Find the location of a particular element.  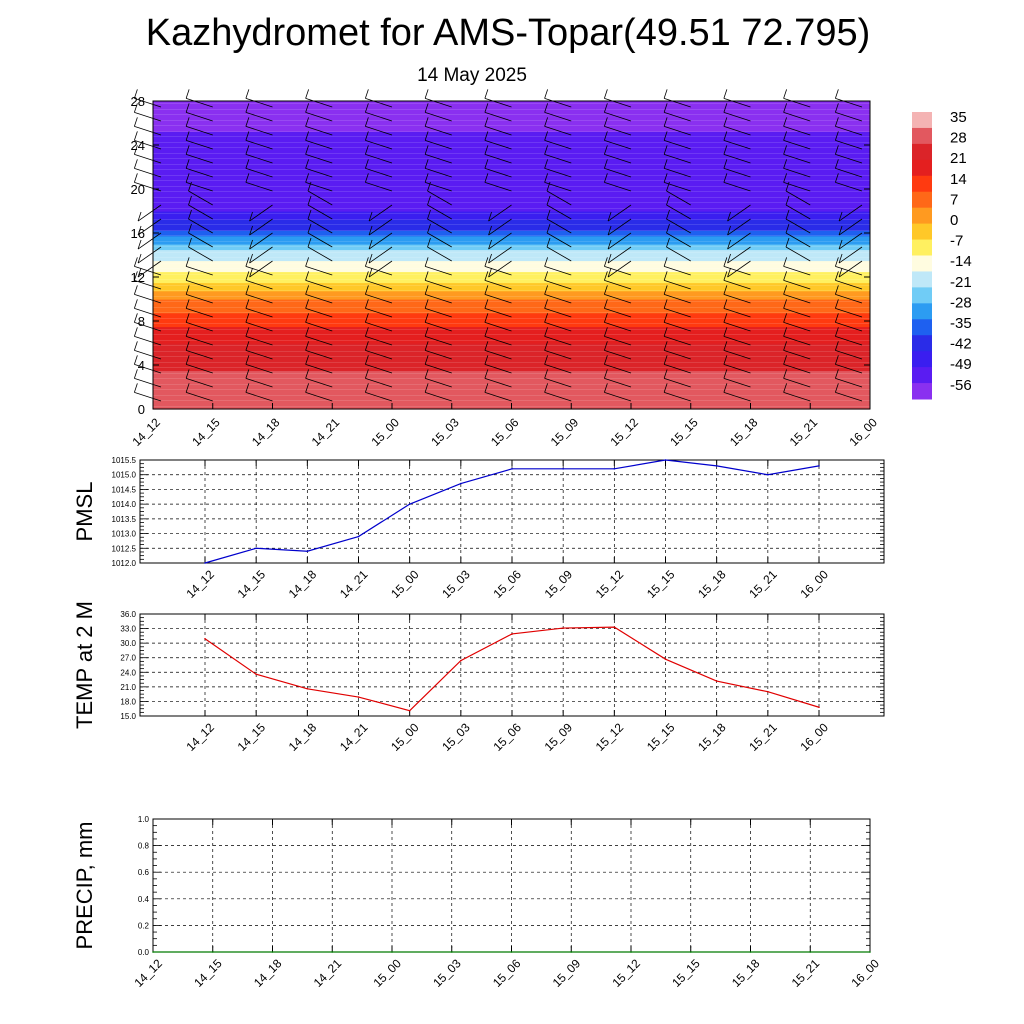

x-tick-label: 14_21 is located at coordinates (354, 584).